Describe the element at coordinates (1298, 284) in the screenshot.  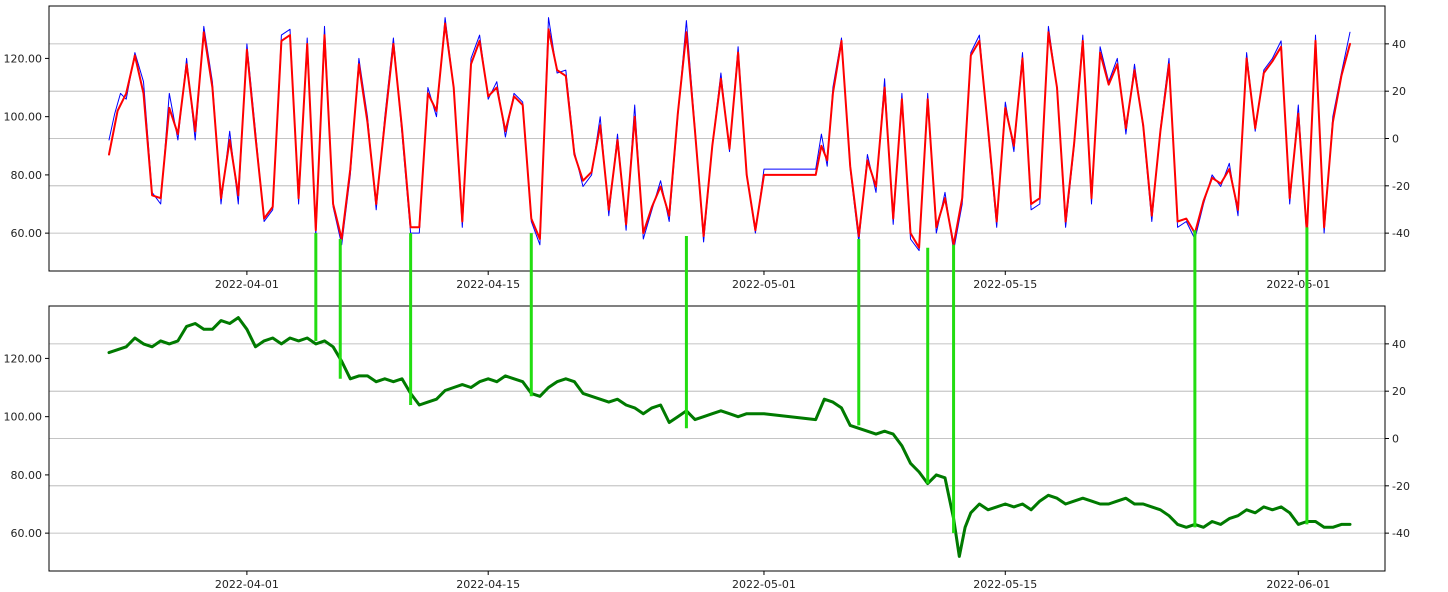
I see `upper-x-tick-label-4: 2022-06-01` at that location.